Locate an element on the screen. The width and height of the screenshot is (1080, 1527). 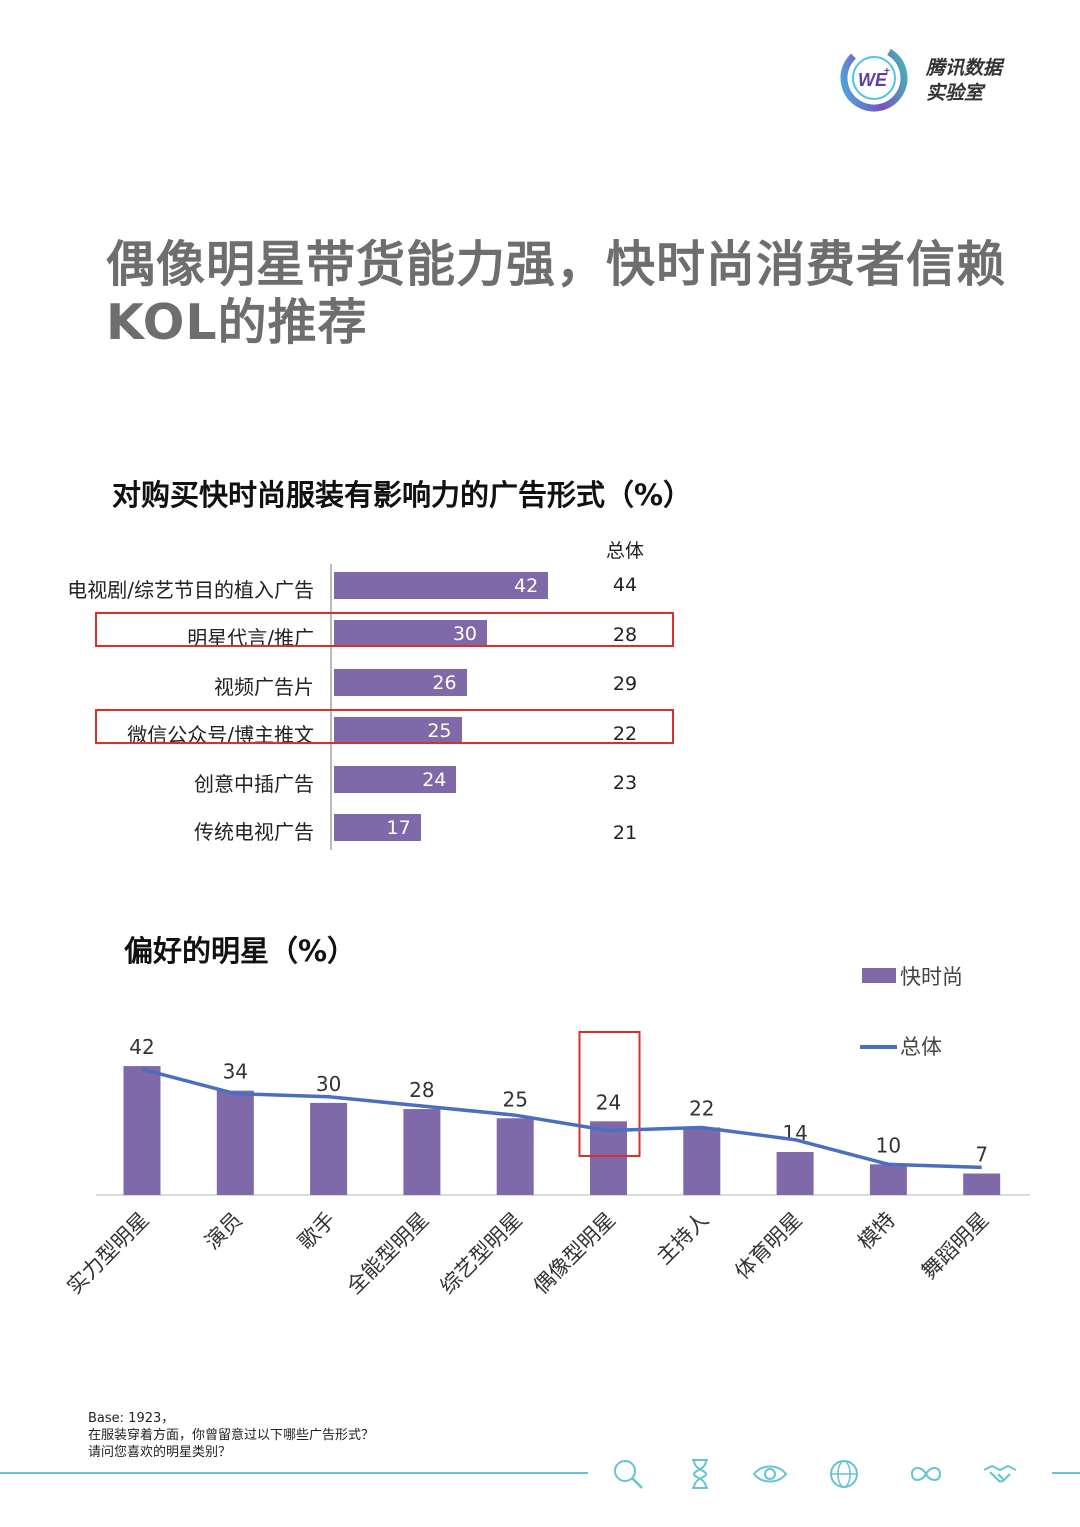
category-label: 传统电视广告 is located at coordinates (254, 832).